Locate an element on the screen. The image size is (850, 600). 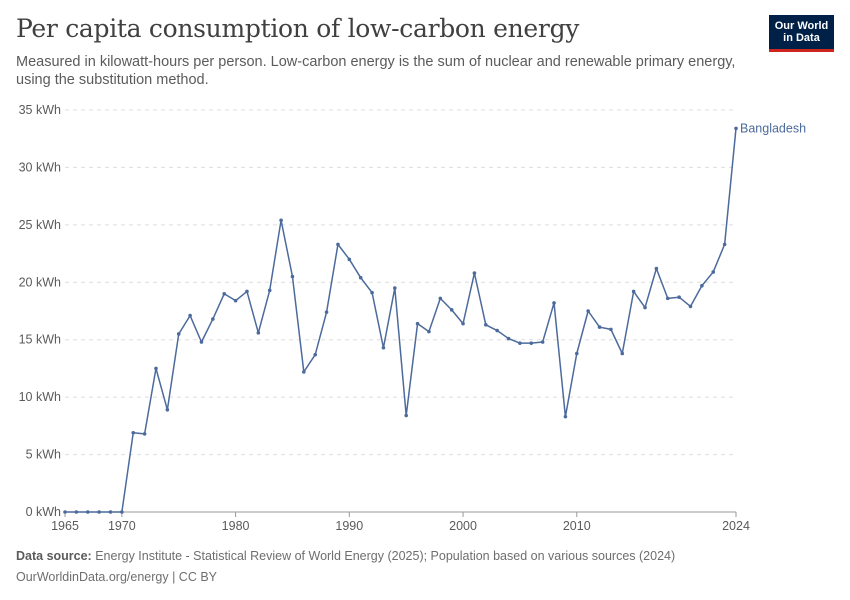
x-tick-label: 2000 is located at coordinates (463, 526).